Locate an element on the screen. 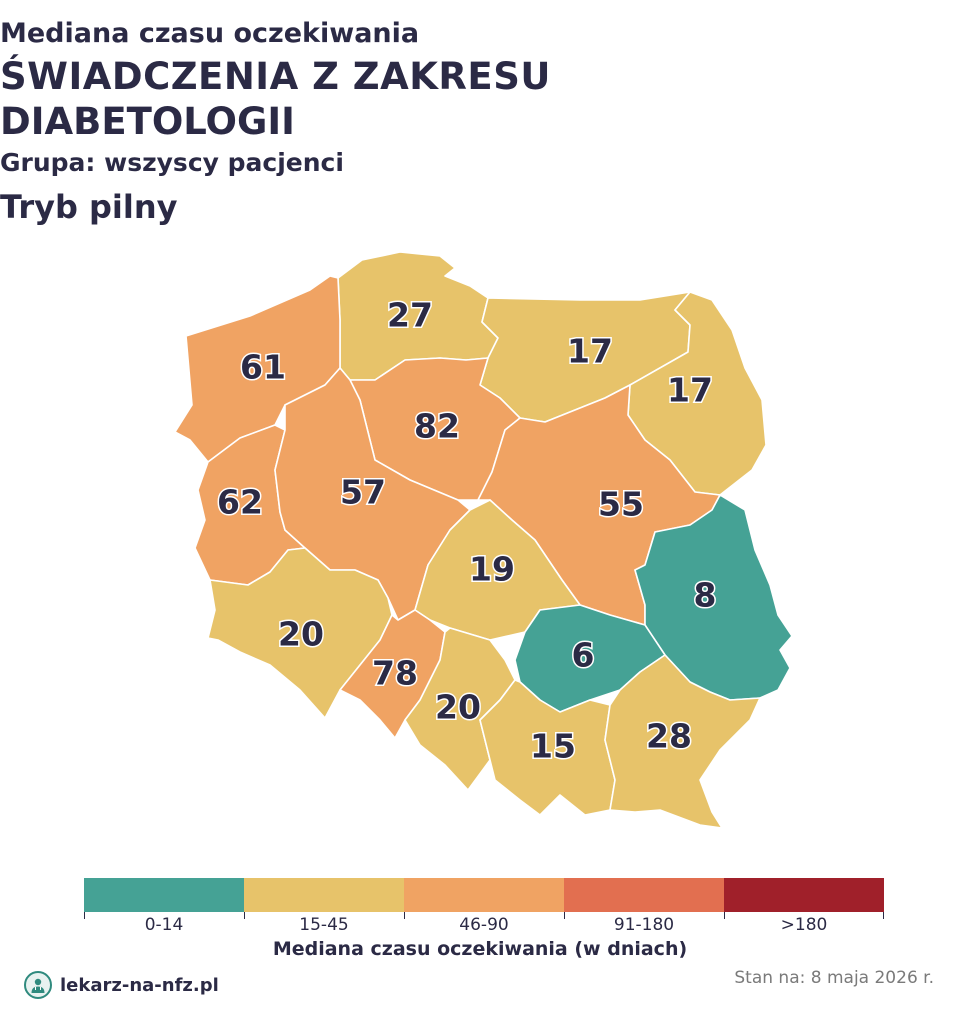 Image resolution: width=960 pixels, height=1025 pixels. mode-subtitle: Tryb pilny is located at coordinates (89, 207).